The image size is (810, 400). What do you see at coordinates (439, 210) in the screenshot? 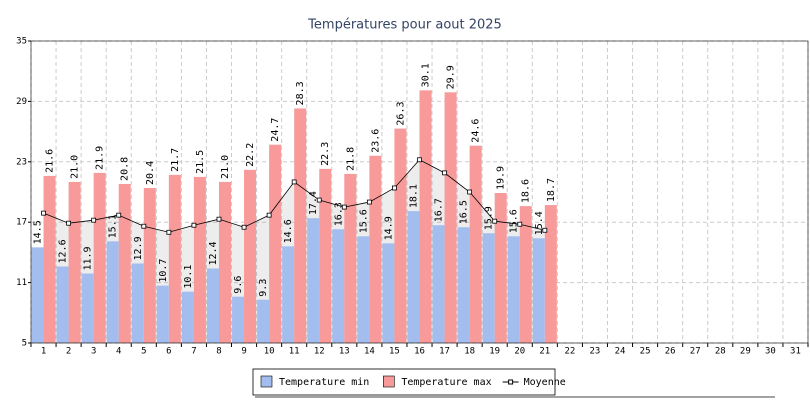
I see `data-label: 16.7` at bounding box center [439, 210].